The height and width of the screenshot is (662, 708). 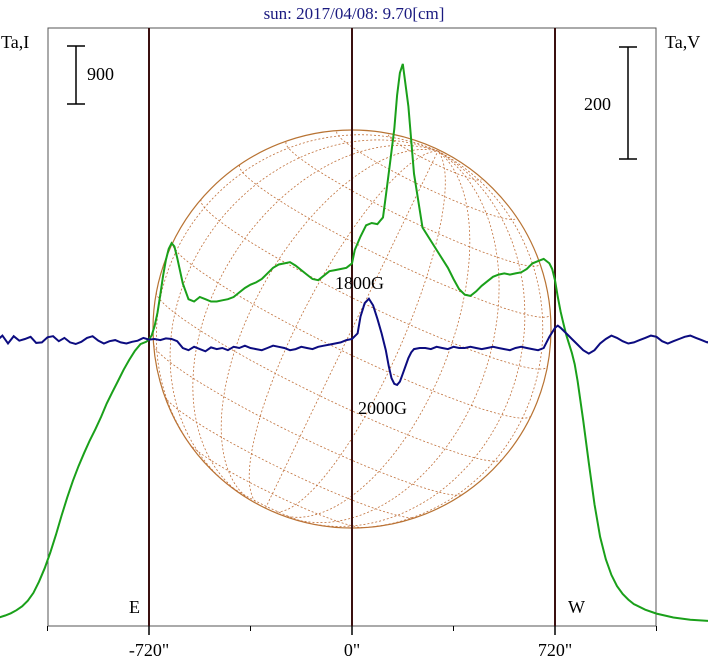 I want to click on limb-label-w: W, so click(x=576, y=607).